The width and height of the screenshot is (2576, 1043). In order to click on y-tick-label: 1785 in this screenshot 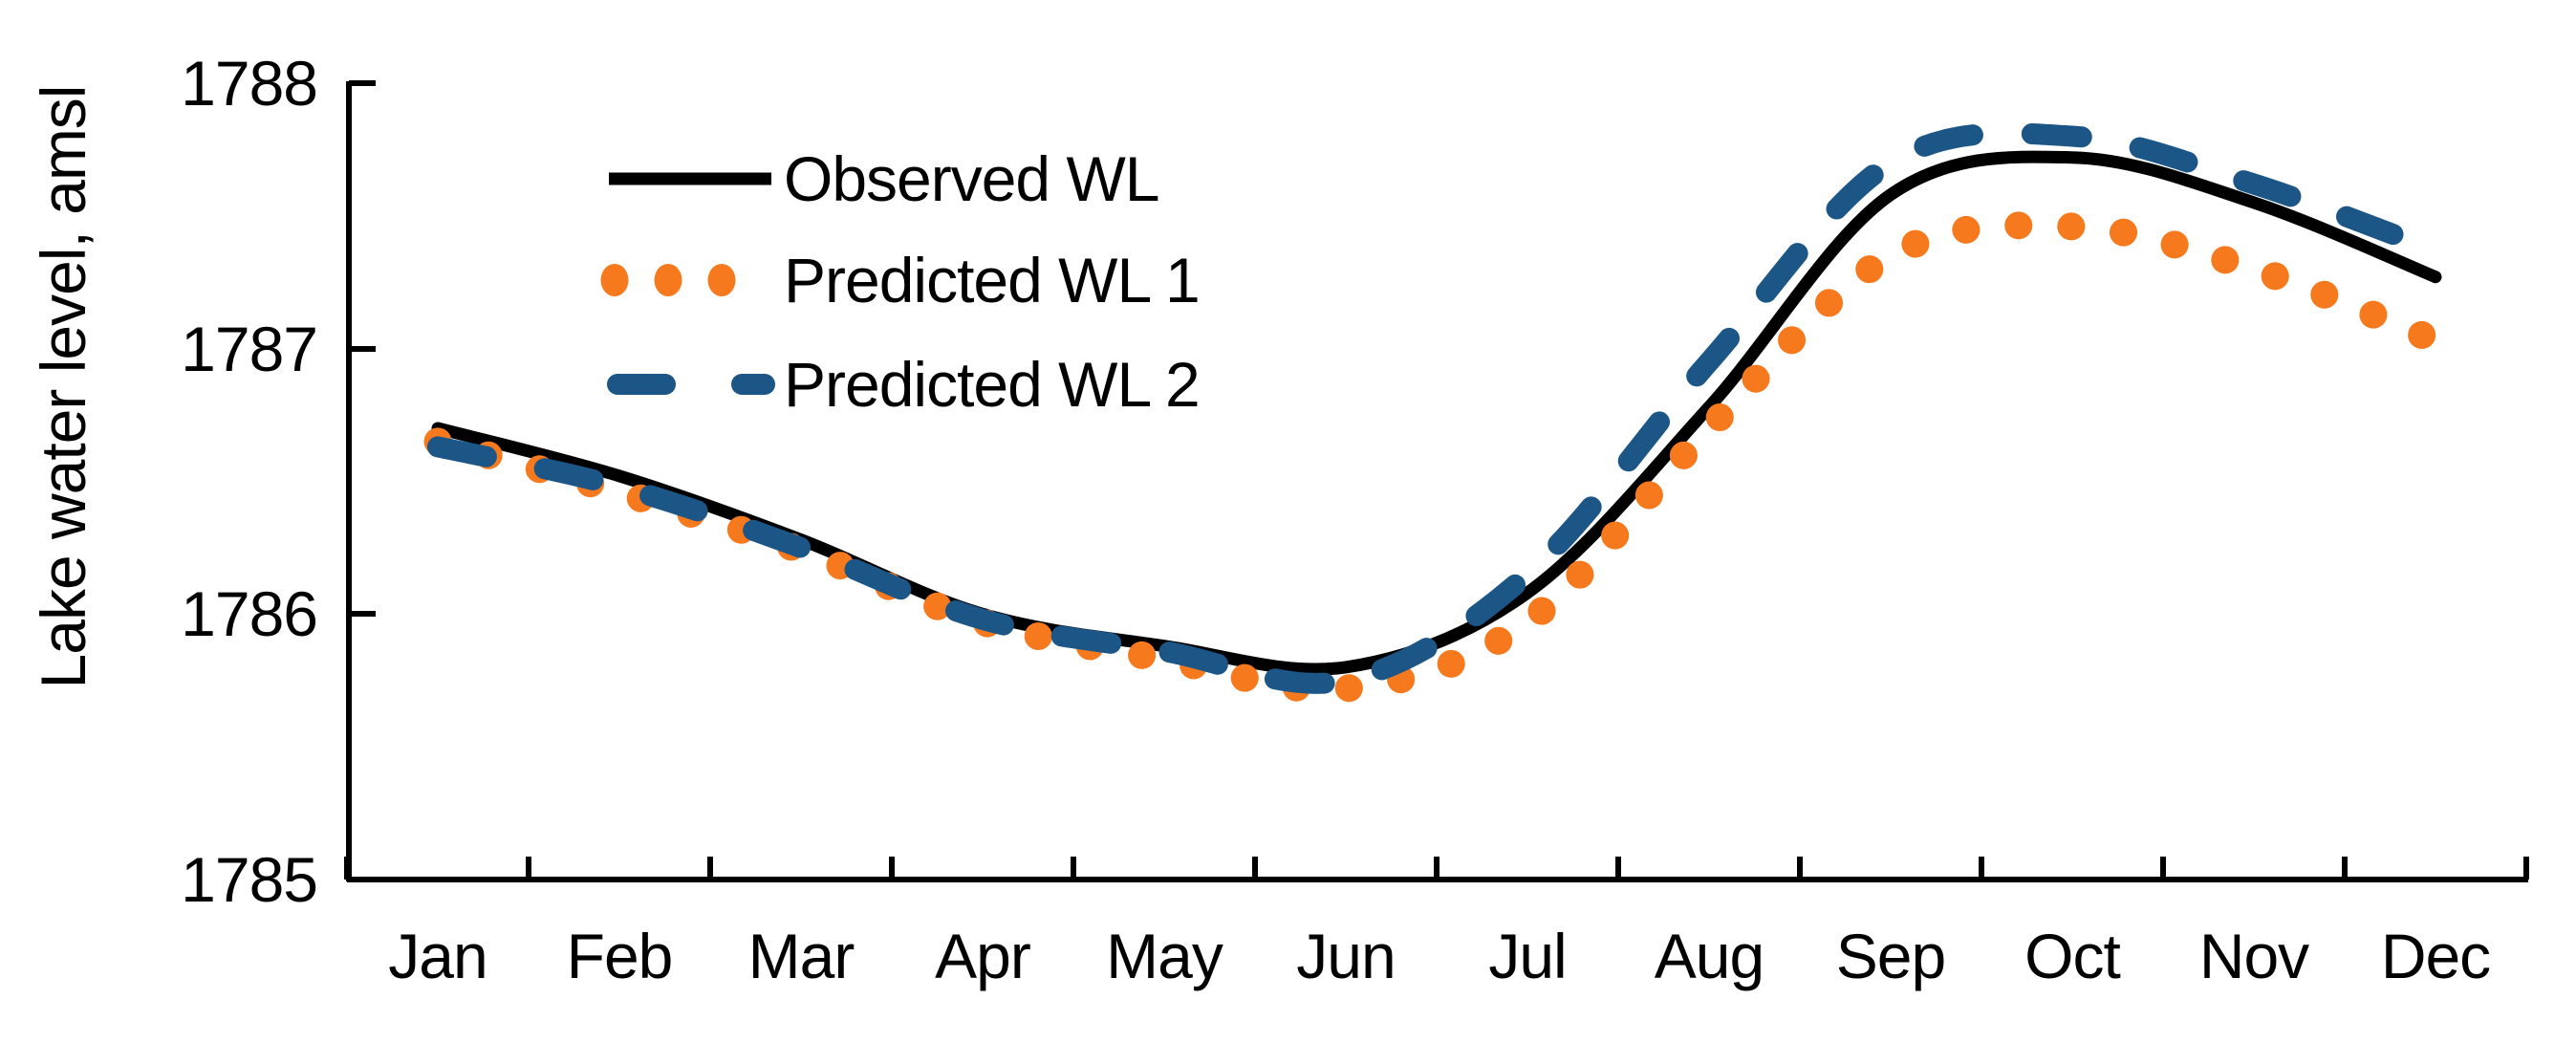, I will do `click(249, 879)`.